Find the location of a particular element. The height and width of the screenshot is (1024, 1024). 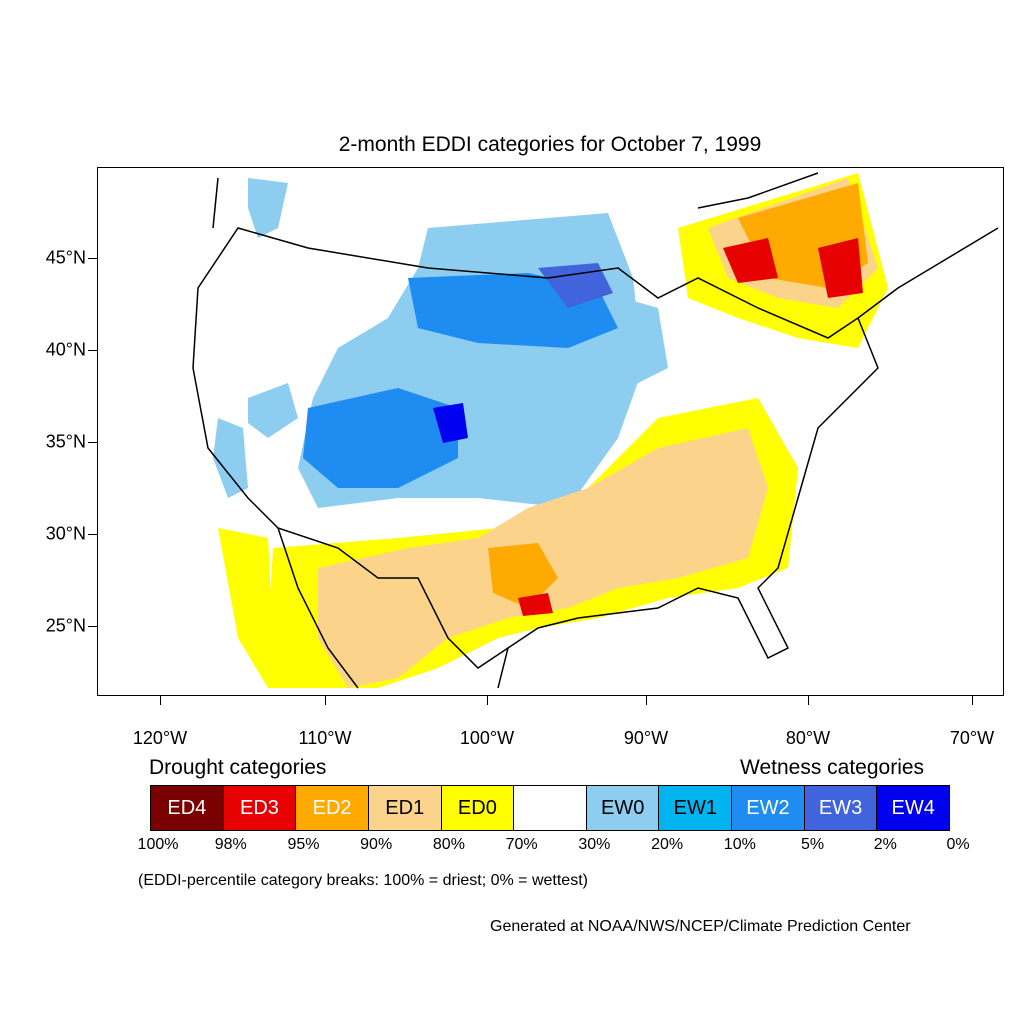

legend-break-label: 20% is located at coordinates (667, 844).